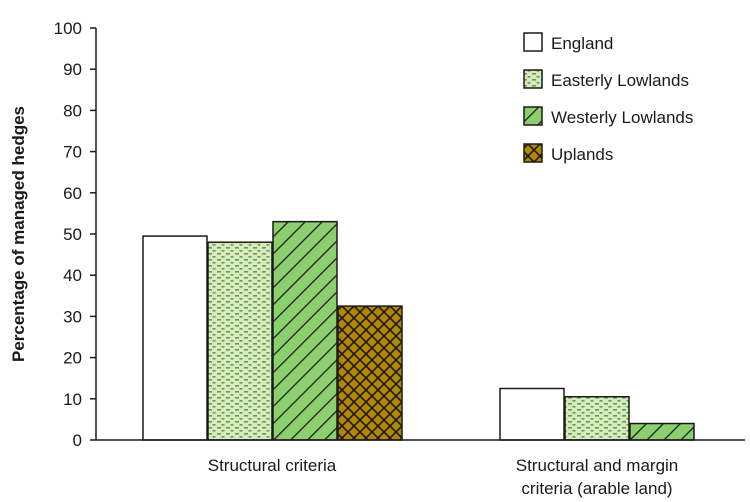 Image resolution: width=750 pixels, height=502 pixels. I want to click on x-category-label: Structural and margin, so click(597, 465).